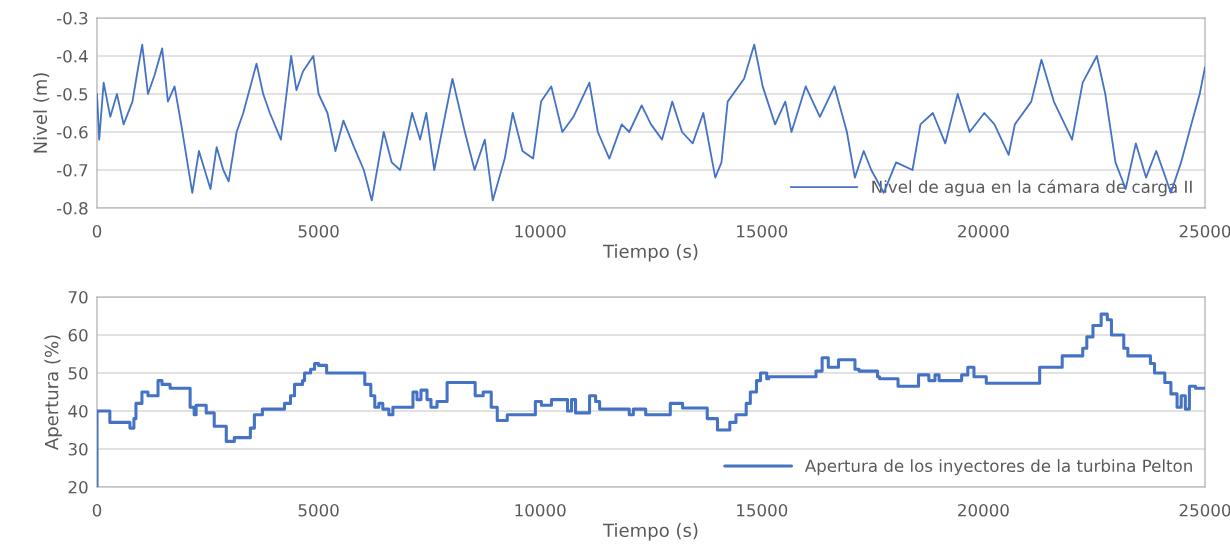 The height and width of the screenshot is (556, 1230). What do you see at coordinates (78, 449) in the screenshot?
I see `y-tick-label: 30` at bounding box center [78, 449].